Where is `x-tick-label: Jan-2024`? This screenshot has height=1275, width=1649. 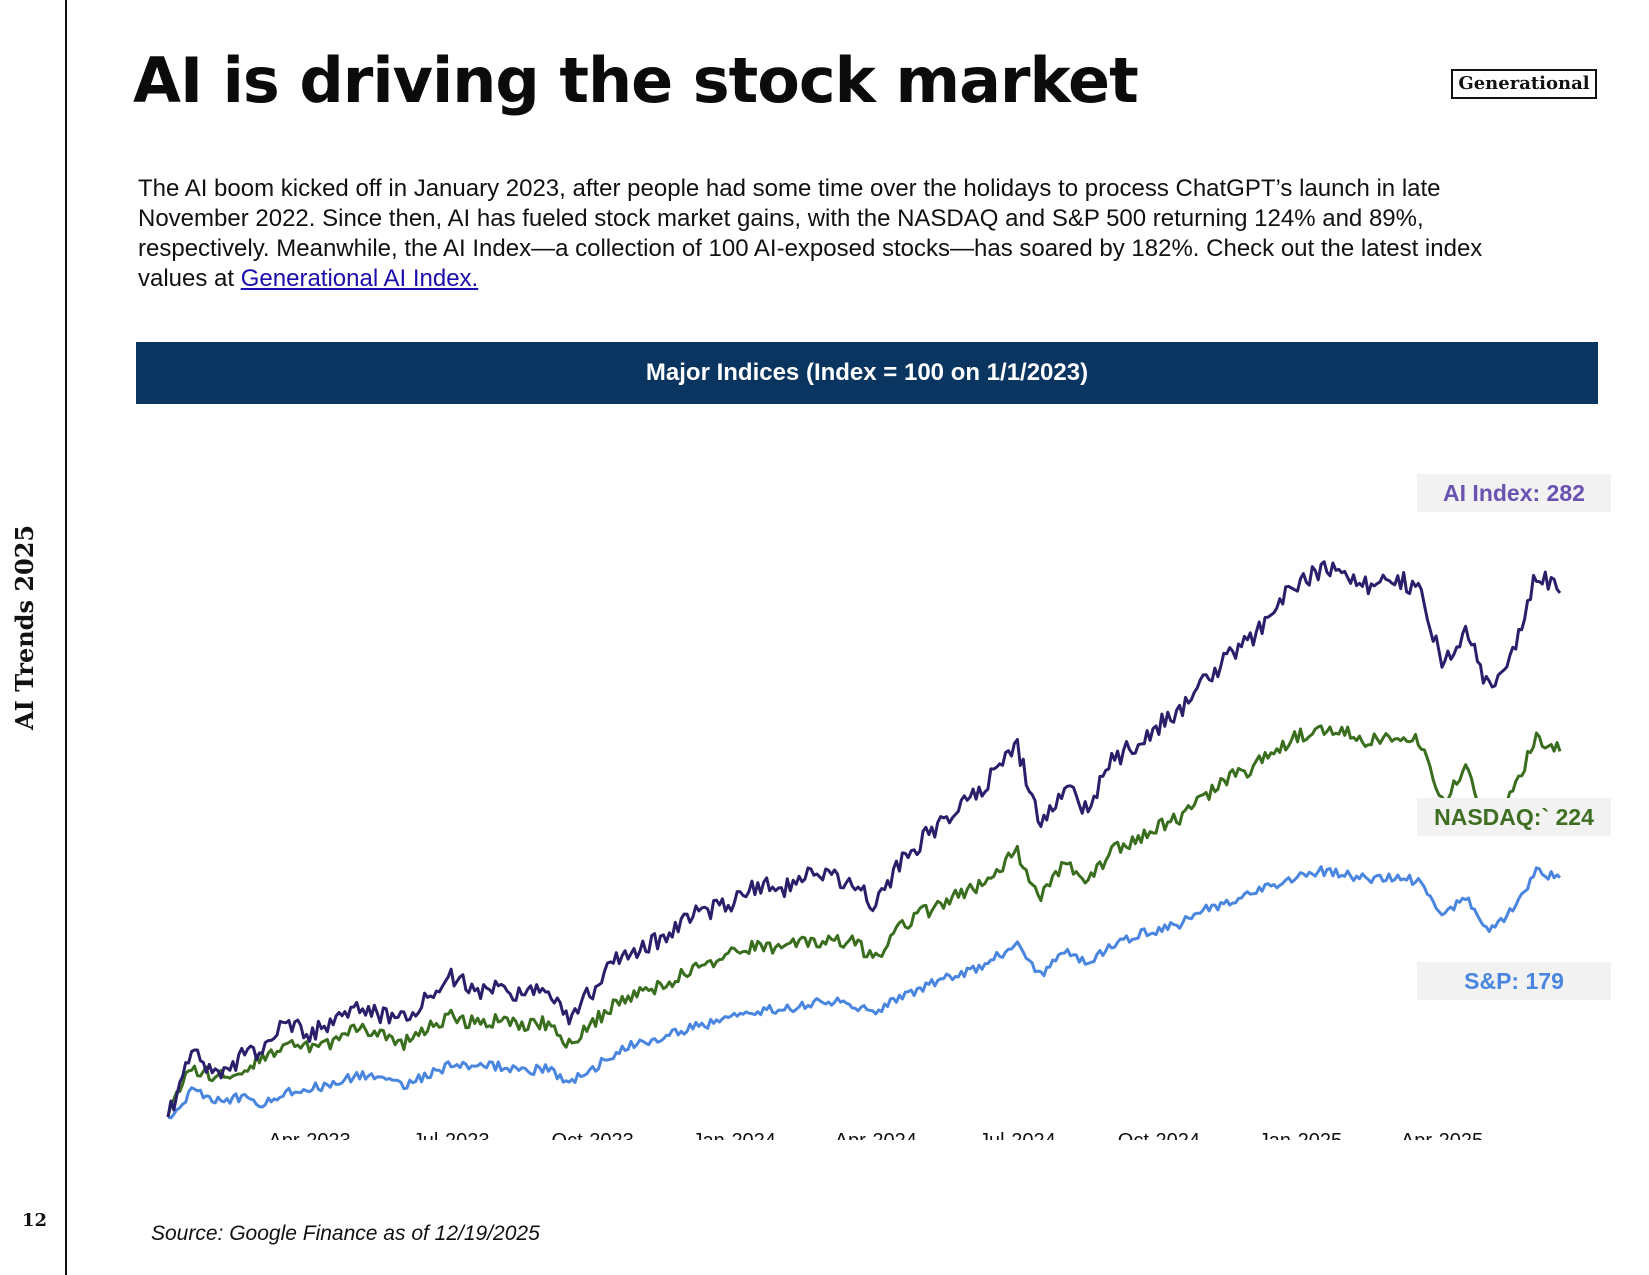 x-tick-label: Jan-2024 is located at coordinates (734, 1135).